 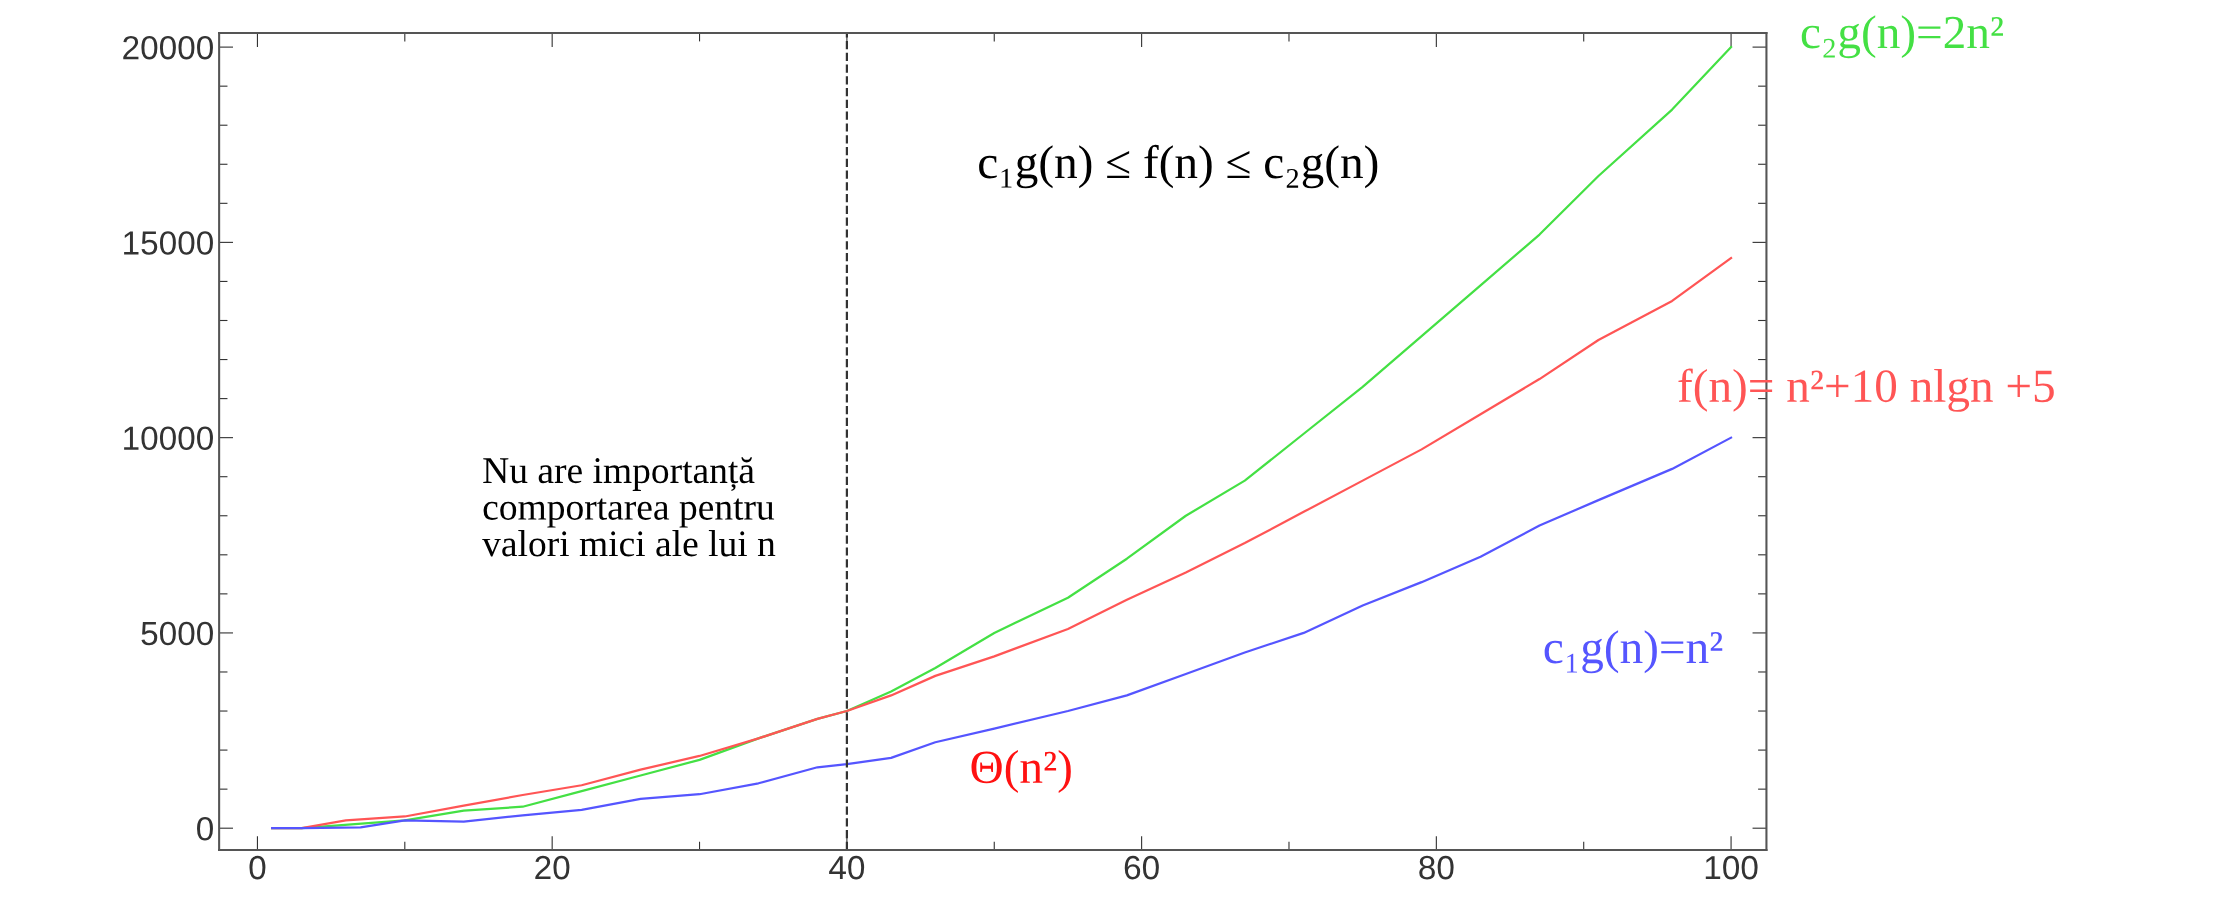 What do you see at coordinates (257, 867) in the screenshot?
I see `x-tick-label: 0` at bounding box center [257, 867].